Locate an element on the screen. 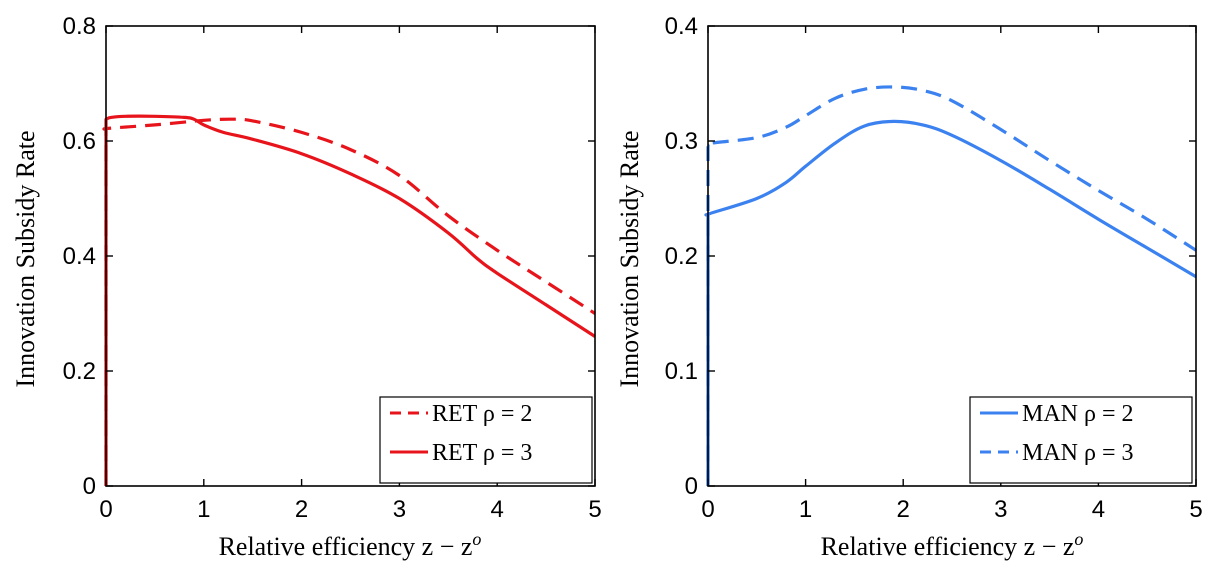  right-legend-box is located at coordinates (1081, 440).